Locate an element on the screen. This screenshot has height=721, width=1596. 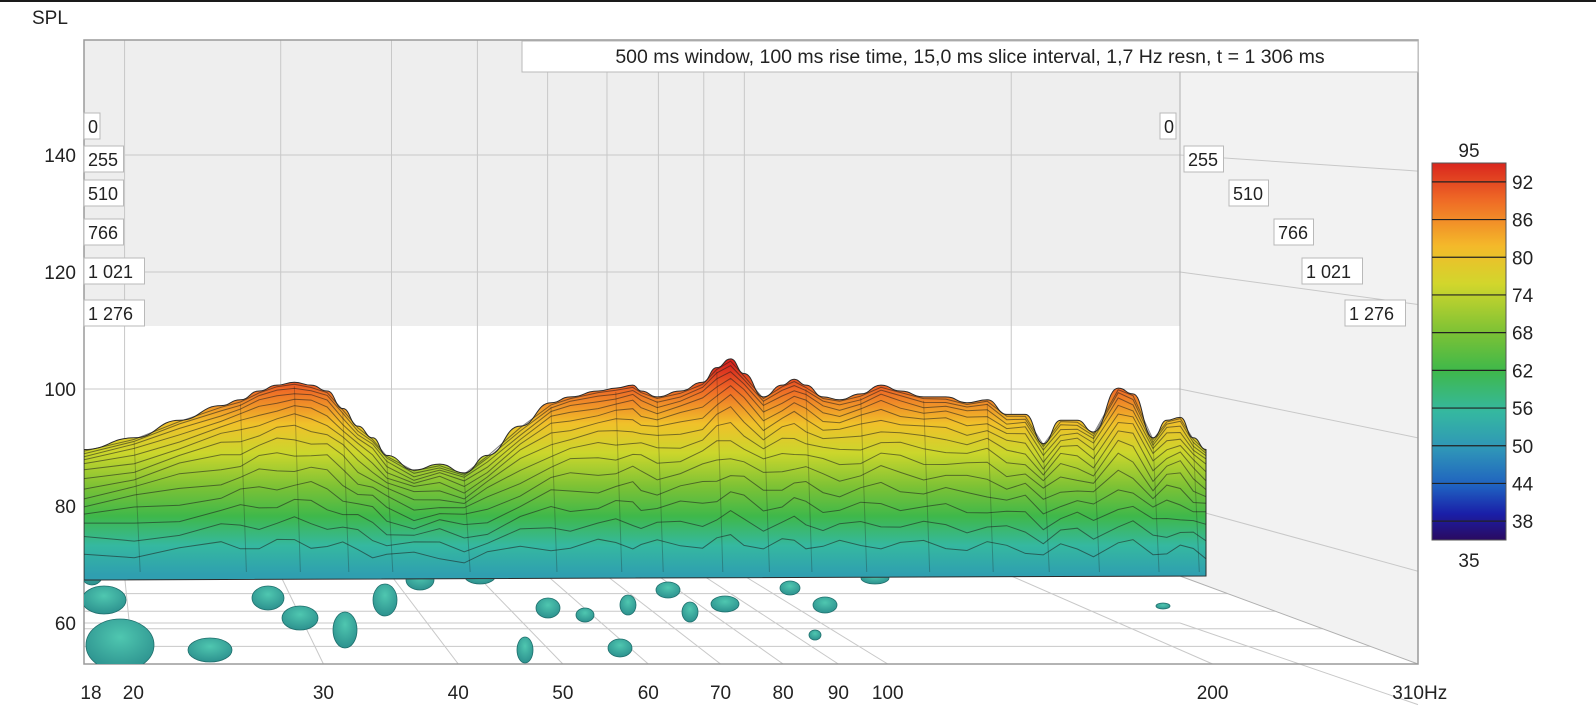
box-edge is located at coordinates (1299, 620).